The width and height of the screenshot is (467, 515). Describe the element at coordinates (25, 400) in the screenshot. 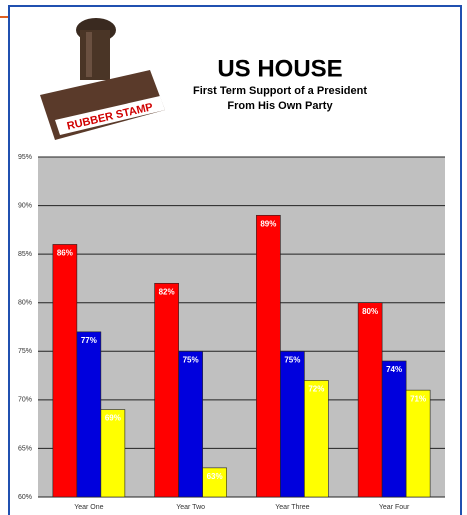

I see `y-tick-label: 70%` at that location.